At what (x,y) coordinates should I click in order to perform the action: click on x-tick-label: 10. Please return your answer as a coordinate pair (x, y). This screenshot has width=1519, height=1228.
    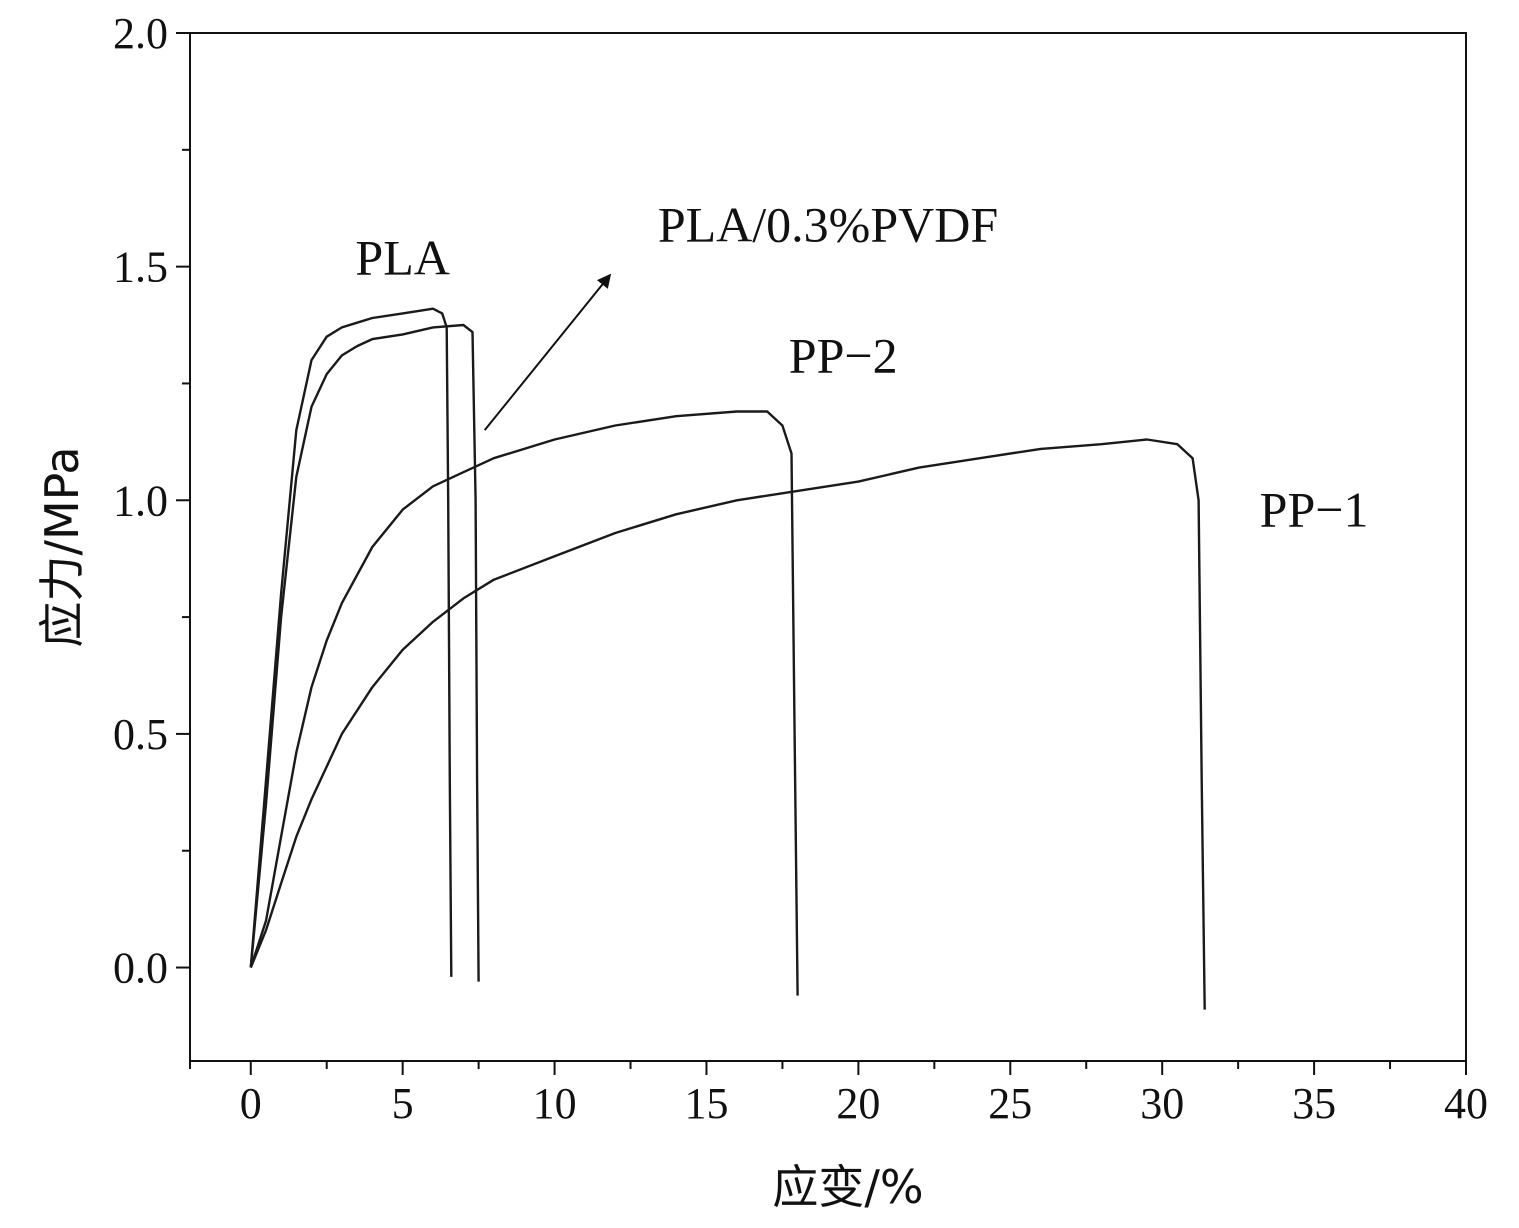
    Looking at the image, I should click on (555, 1103).